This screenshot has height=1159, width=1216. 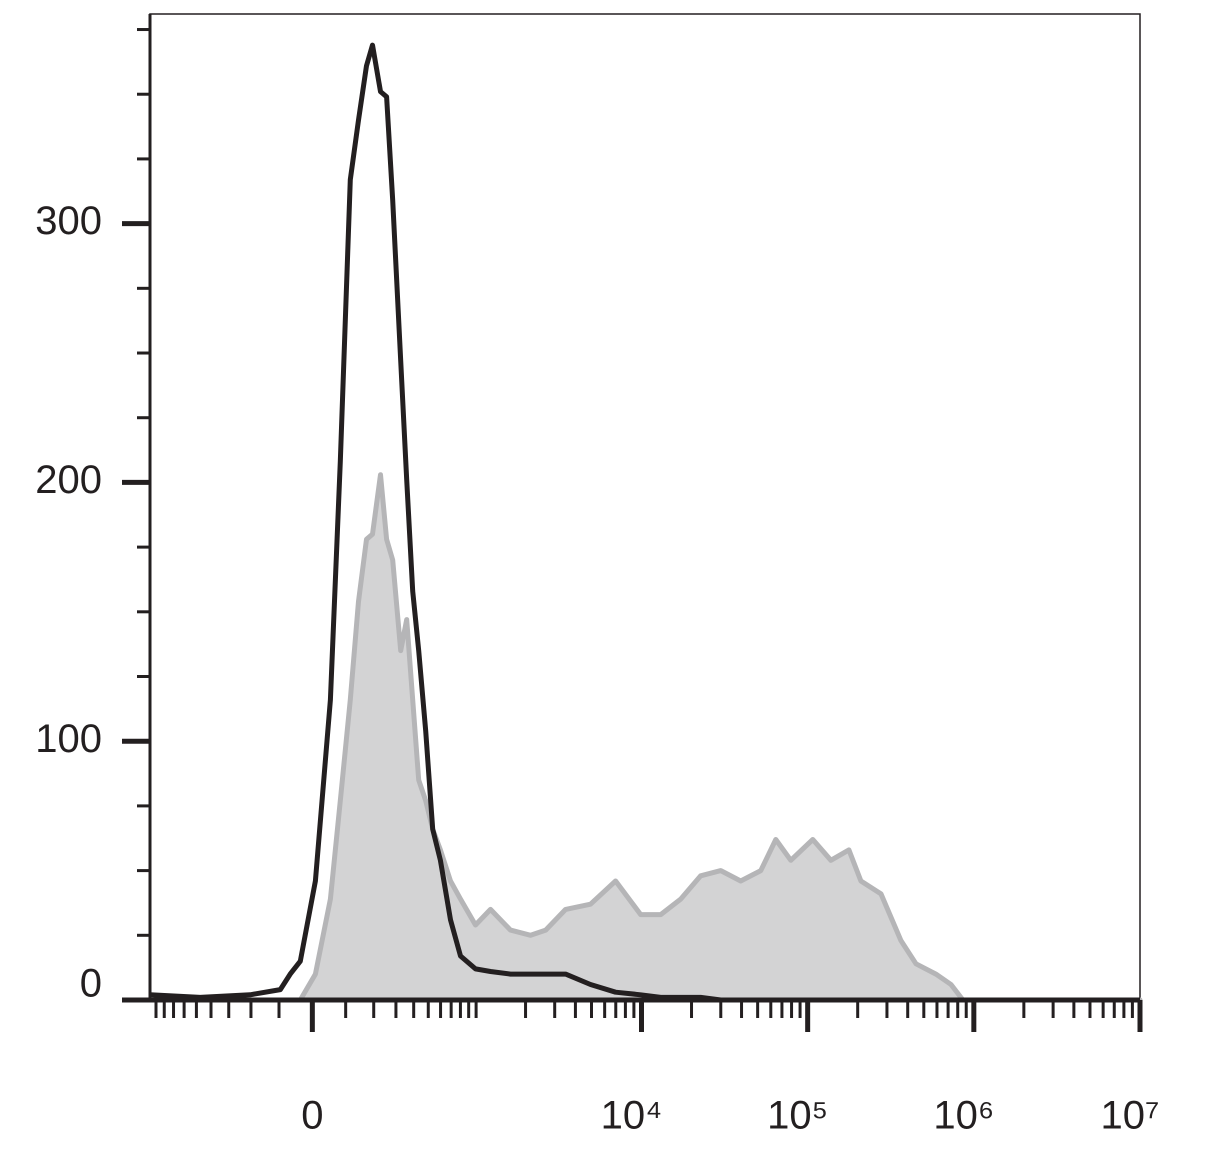 What do you see at coordinates (91, 984) in the screenshot?
I see `y-tick-label: 0` at bounding box center [91, 984].